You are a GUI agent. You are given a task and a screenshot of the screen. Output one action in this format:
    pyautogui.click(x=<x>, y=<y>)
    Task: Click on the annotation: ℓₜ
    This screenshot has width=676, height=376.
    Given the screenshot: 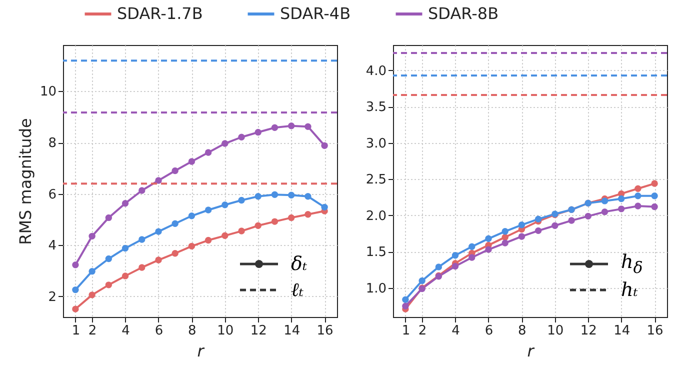 What is the action you would take?
    pyautogui.click(x=297, y=290)
    